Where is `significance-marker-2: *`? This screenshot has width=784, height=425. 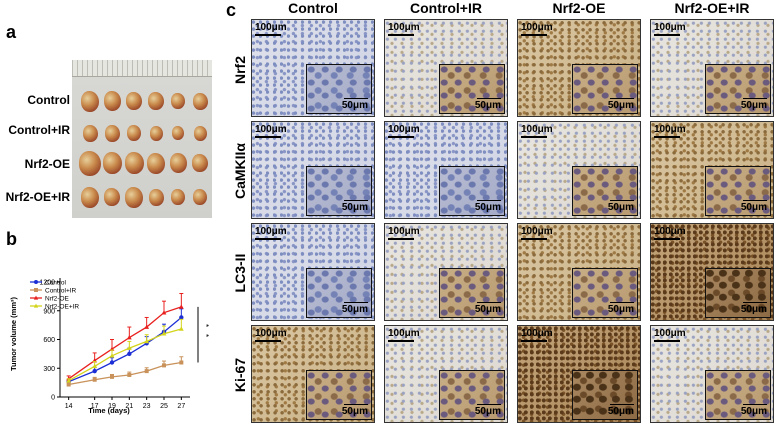 significance-marker-2: * is located at coordinates (205, 335).